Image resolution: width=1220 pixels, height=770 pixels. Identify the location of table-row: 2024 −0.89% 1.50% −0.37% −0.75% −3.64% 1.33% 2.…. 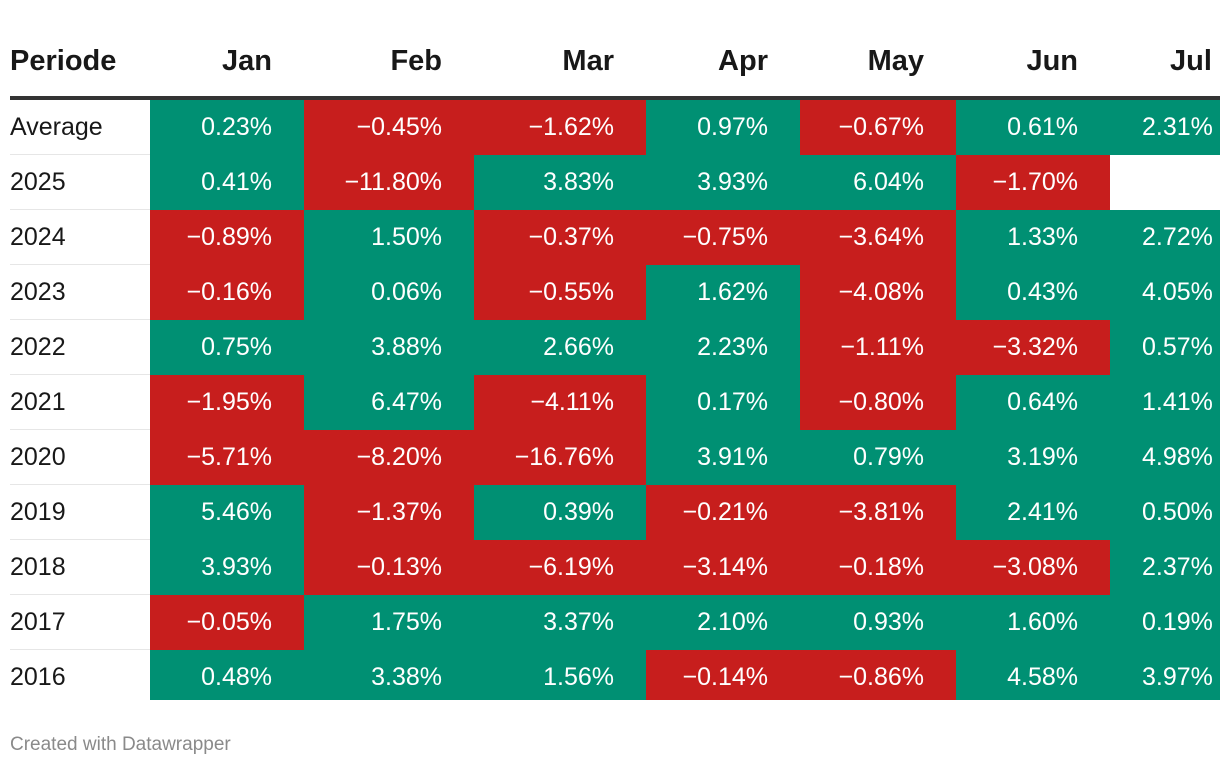
(615, 237).